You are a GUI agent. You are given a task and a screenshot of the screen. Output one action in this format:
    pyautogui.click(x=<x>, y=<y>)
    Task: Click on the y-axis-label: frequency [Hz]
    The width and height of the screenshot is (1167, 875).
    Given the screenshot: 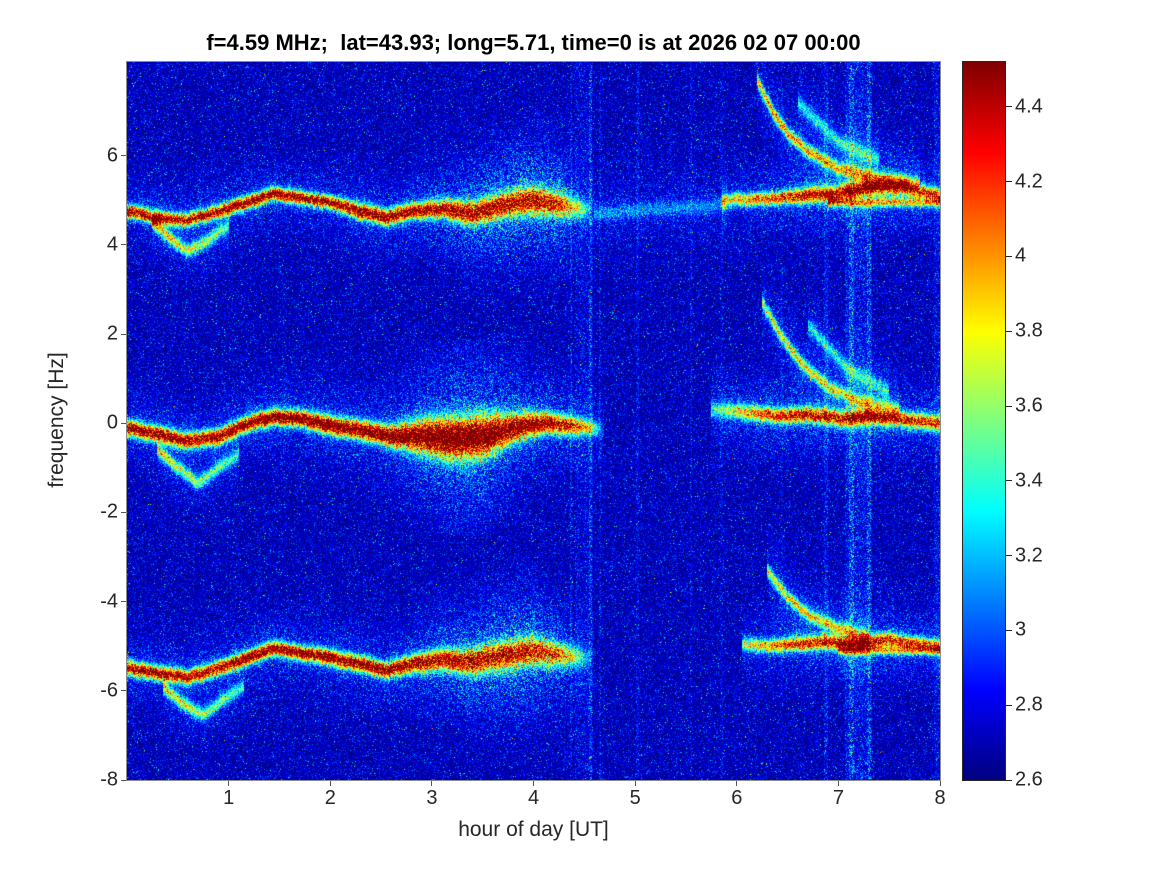 What is the action you would take?
    pyautogui.click(x=56, y=420)
    